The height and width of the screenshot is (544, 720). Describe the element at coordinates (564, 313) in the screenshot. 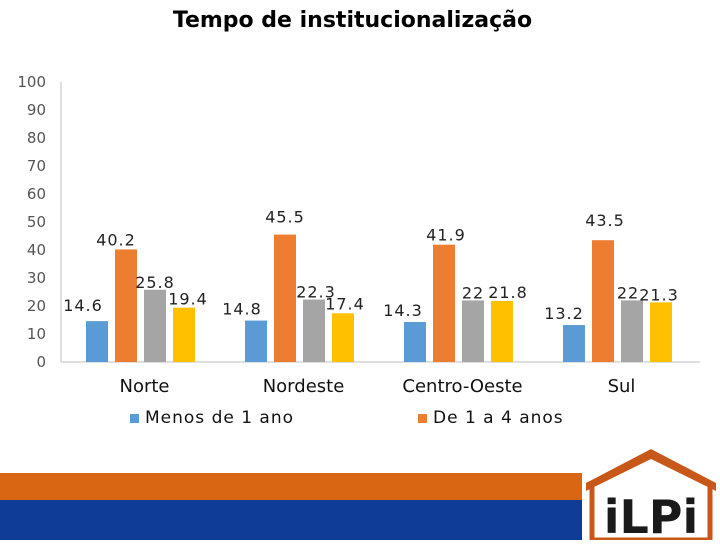

I see `bar-value-label: 13.2` at that location.